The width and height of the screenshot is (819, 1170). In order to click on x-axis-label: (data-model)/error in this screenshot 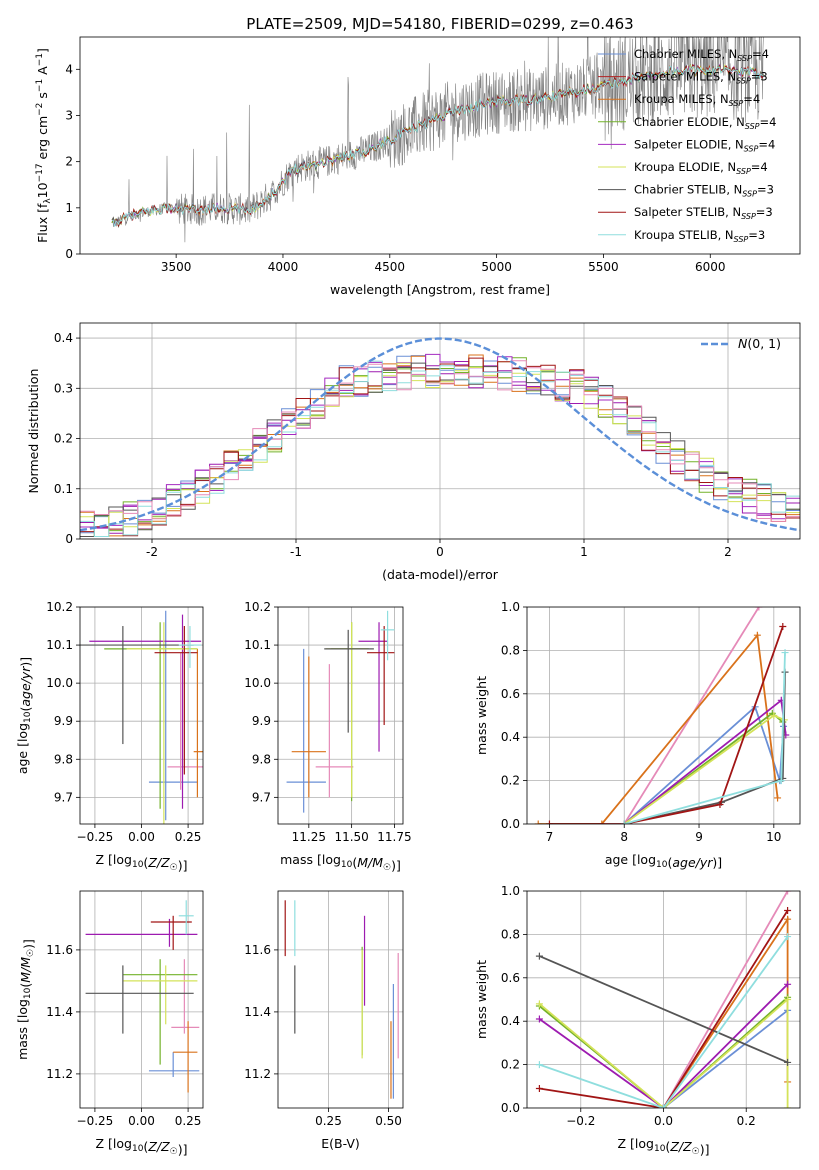, I will do `click(440, 574)`.